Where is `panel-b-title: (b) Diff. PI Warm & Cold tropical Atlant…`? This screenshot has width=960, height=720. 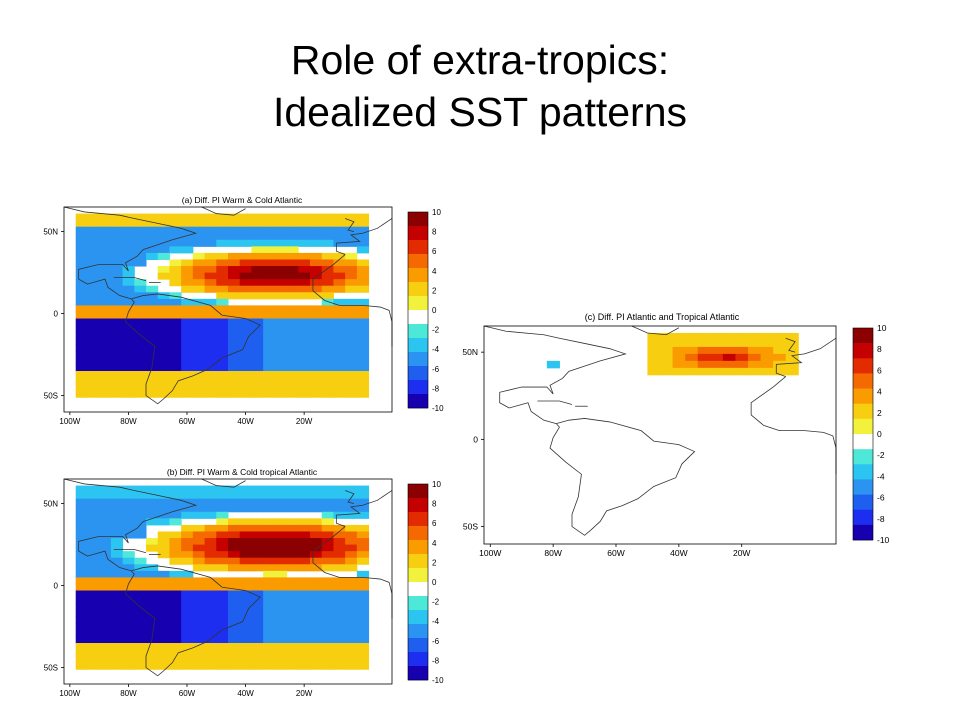 panel-b-title: (b) Diff. PI Warm & Cold tropical Atlant… is located at coordinates (242, 472).